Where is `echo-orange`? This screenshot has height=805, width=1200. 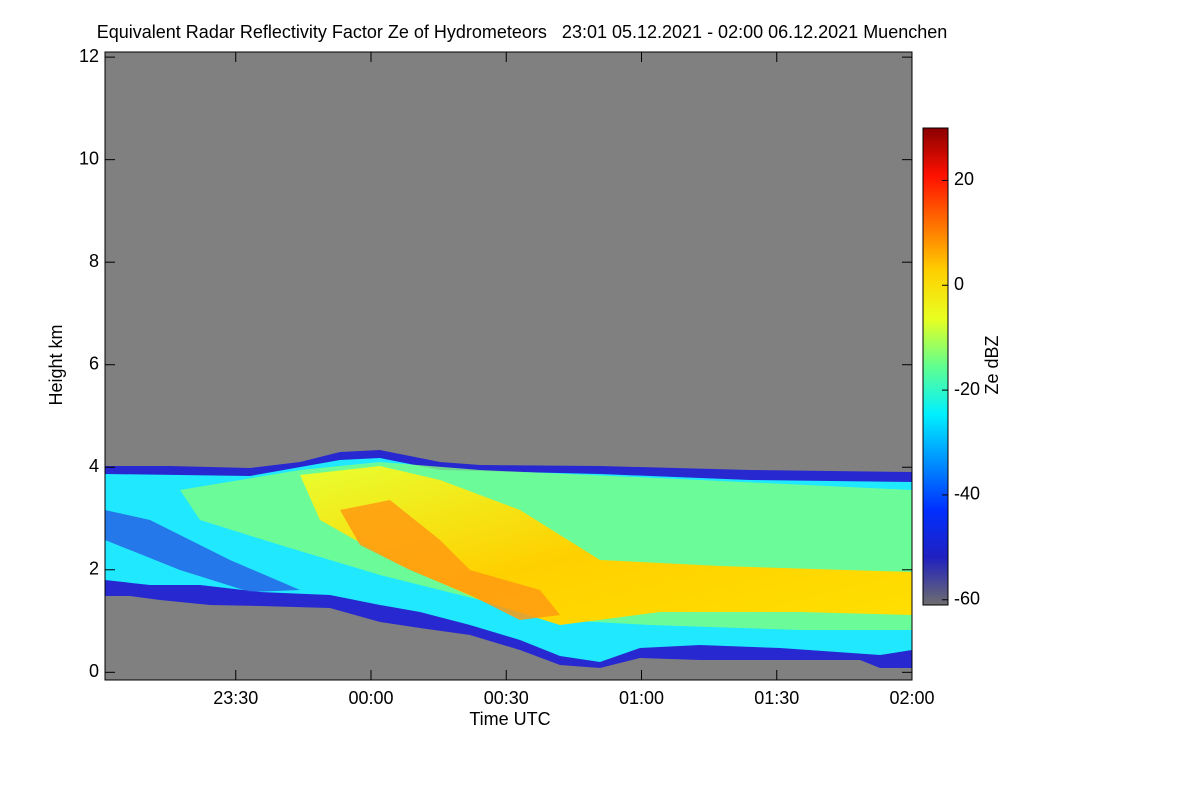 echo-orange is located at coordinates (450, 560).